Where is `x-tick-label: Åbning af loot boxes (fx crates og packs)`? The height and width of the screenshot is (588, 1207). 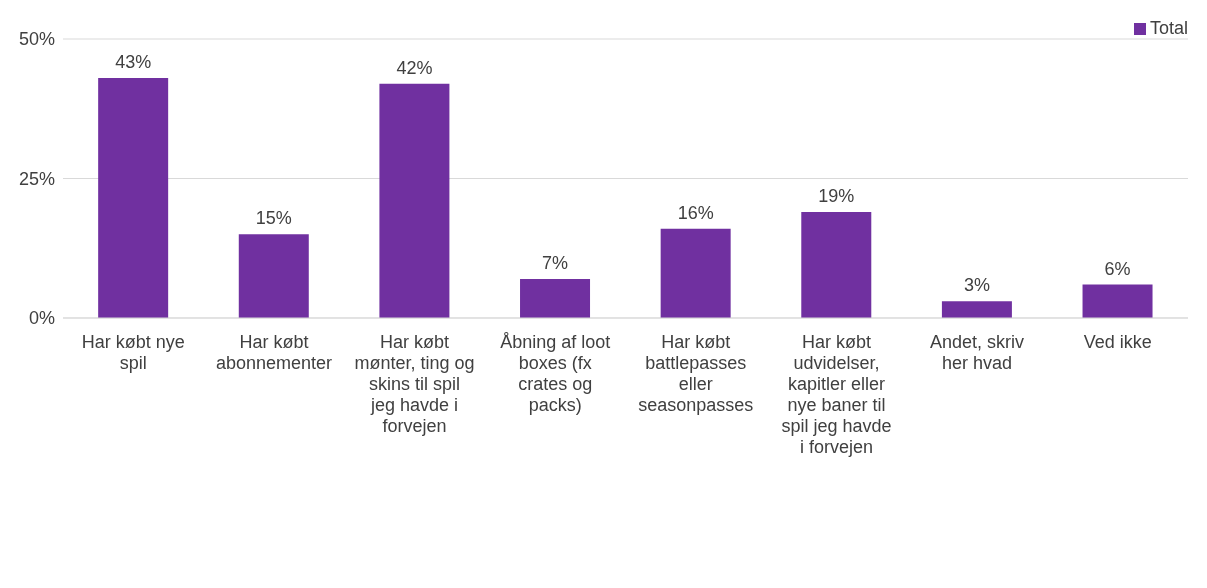 x-tick-label: Åbning af loot boxes (fx crates og packs) is located at coordinates (555, 373).